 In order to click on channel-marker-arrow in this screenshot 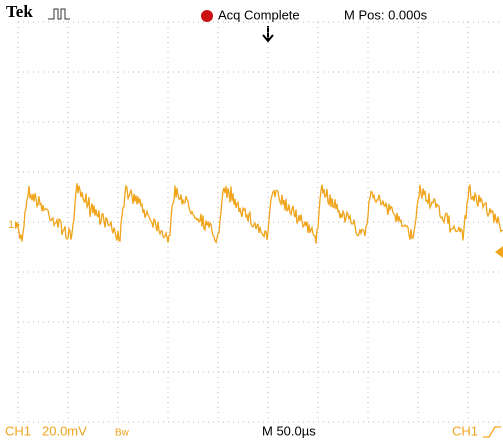, I will do `click(17, 225)`.